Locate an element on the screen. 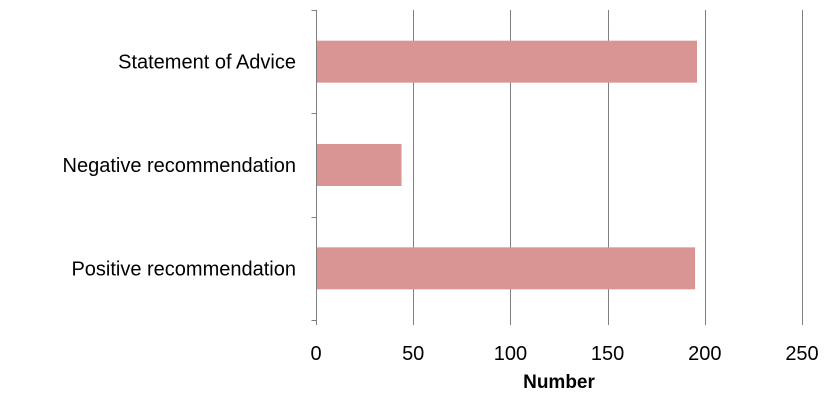 This screenshot has width=838, height=397. category-label-statement-of-advice: Statement of Advice is located at coordinates (207, 63).